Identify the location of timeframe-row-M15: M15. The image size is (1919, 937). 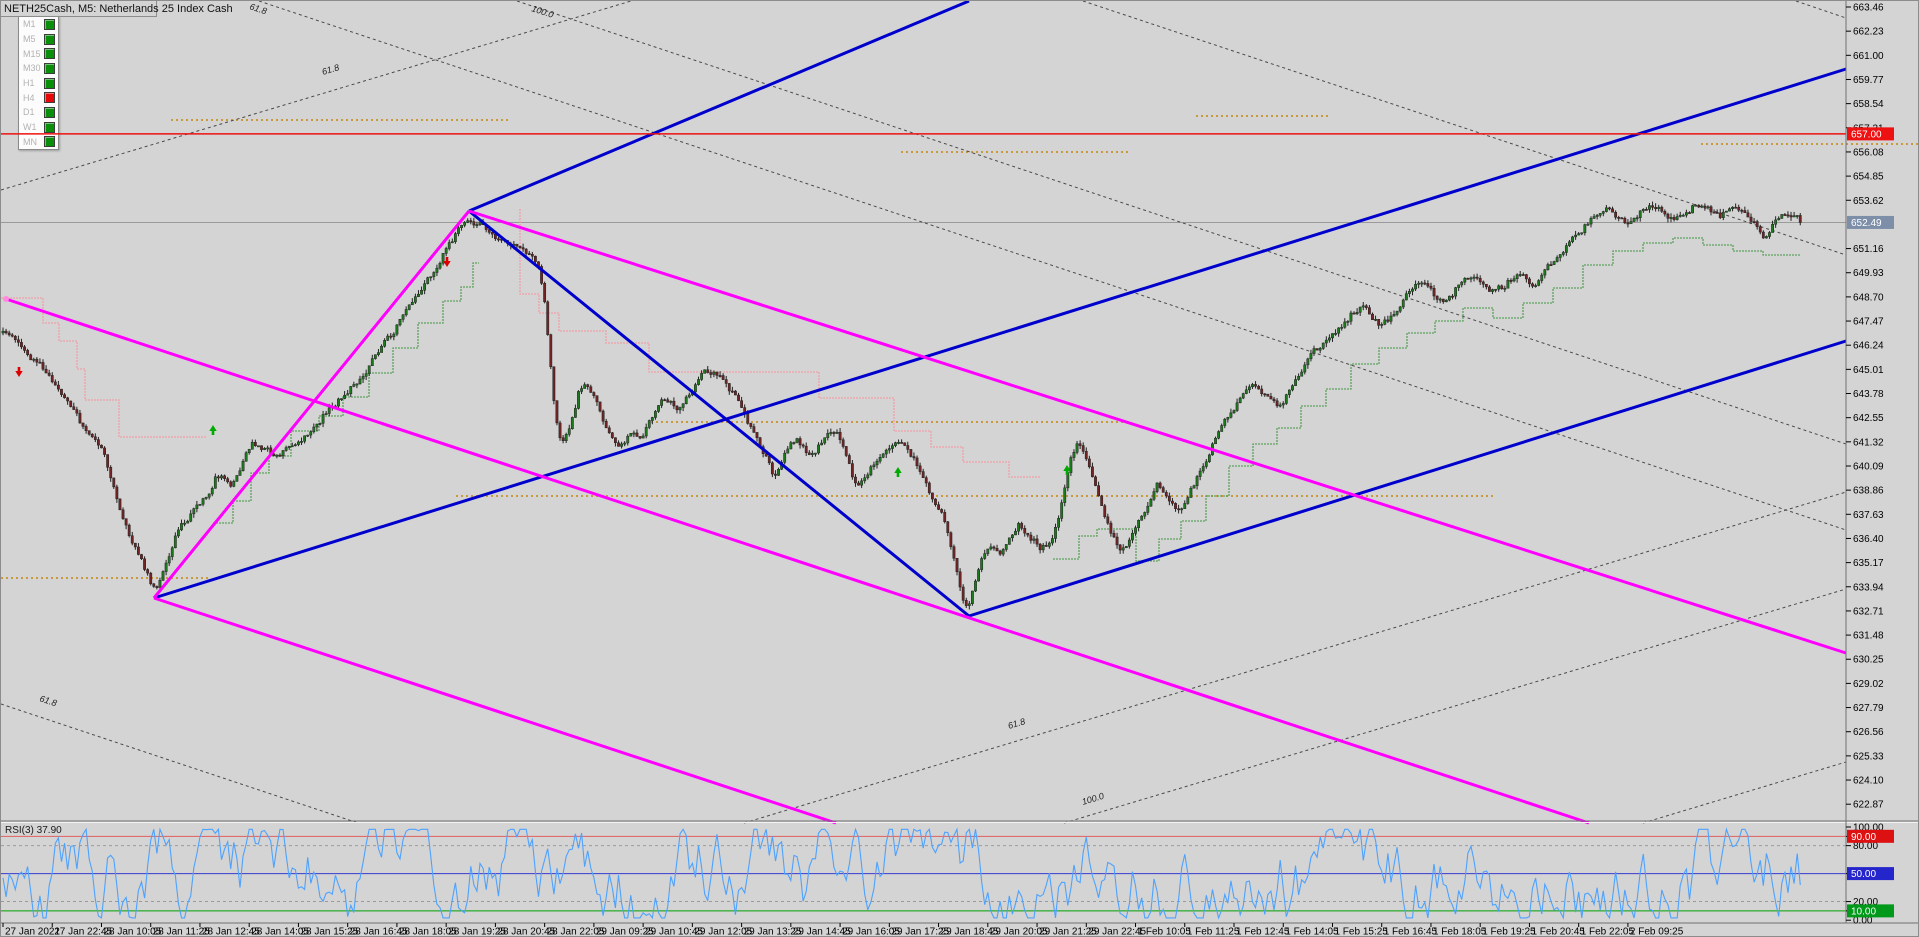
(38, 53).